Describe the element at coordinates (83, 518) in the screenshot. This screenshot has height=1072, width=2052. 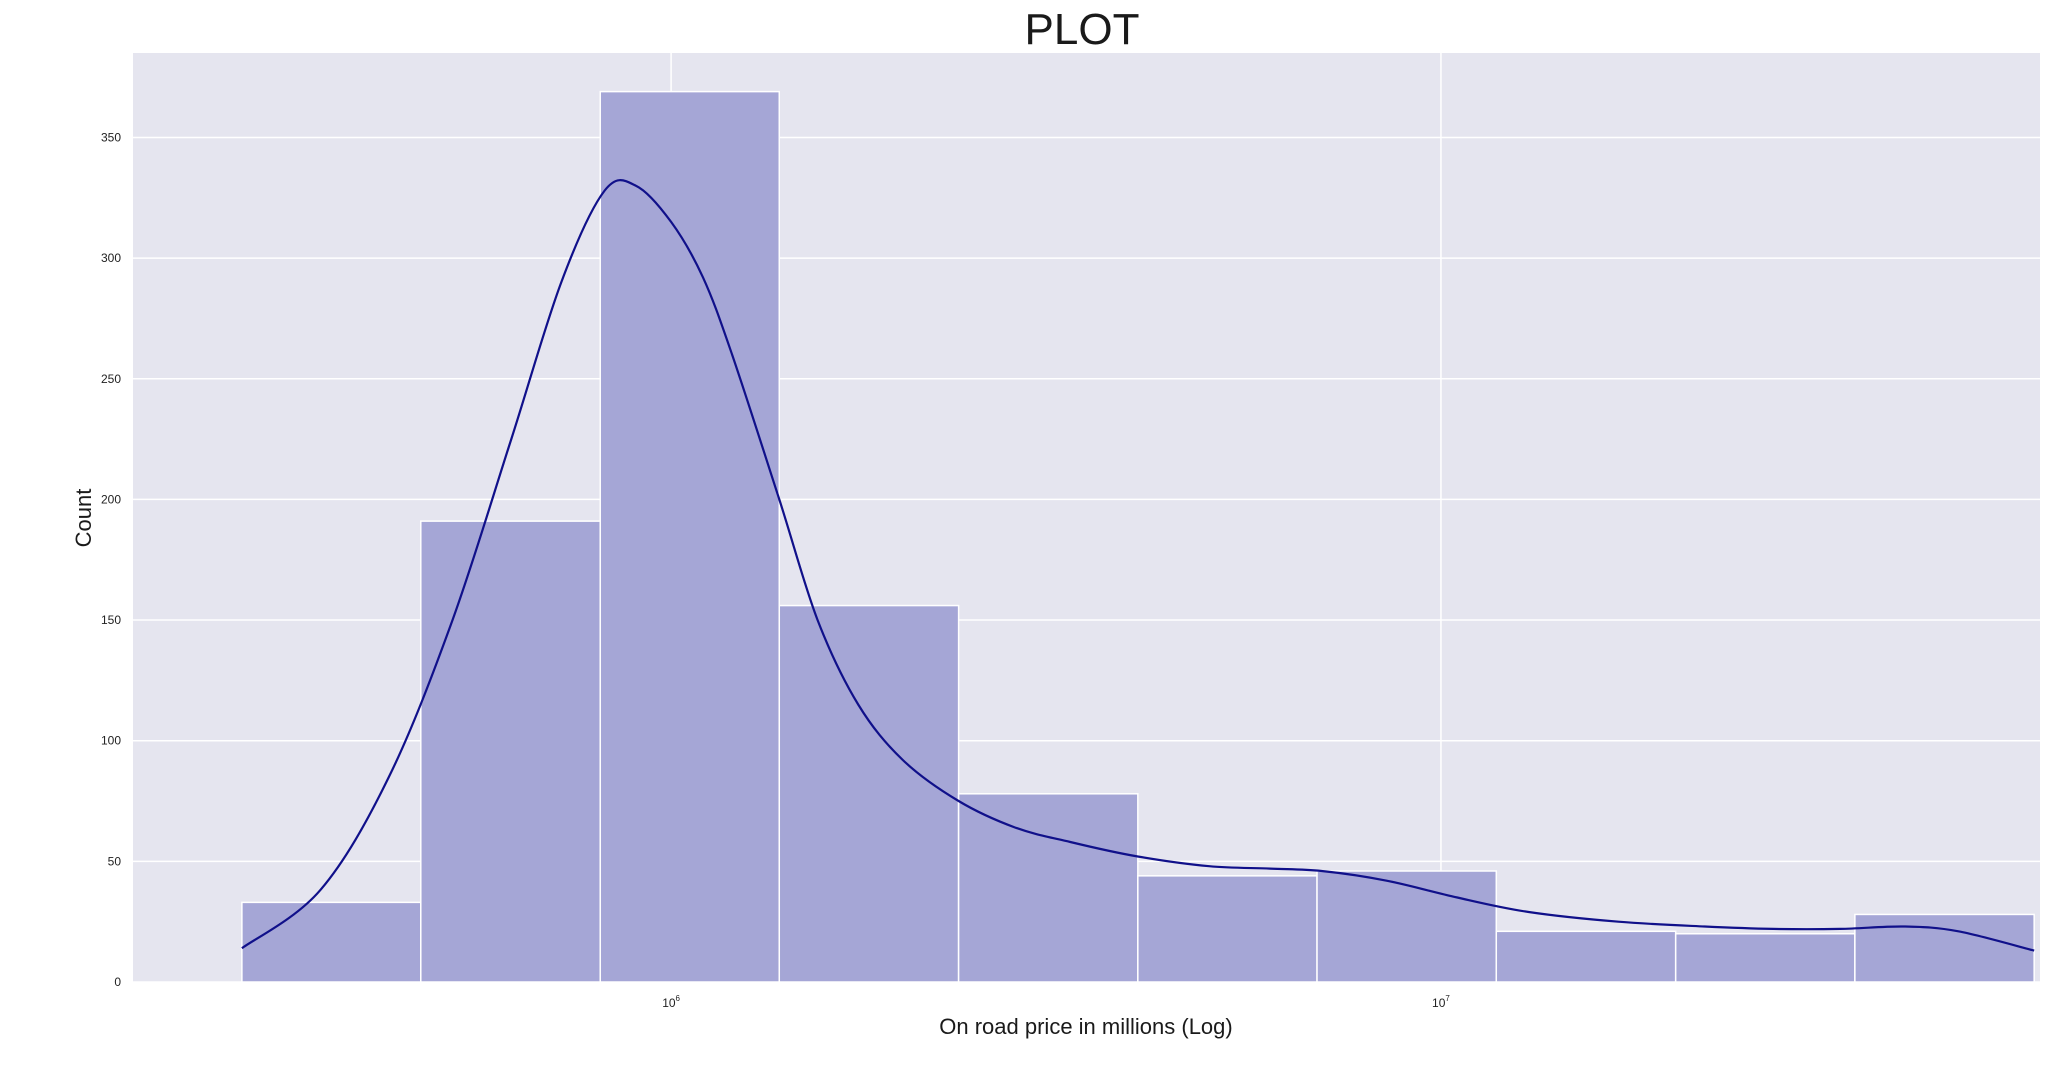
I see `y-axis-label: Count` at that location.